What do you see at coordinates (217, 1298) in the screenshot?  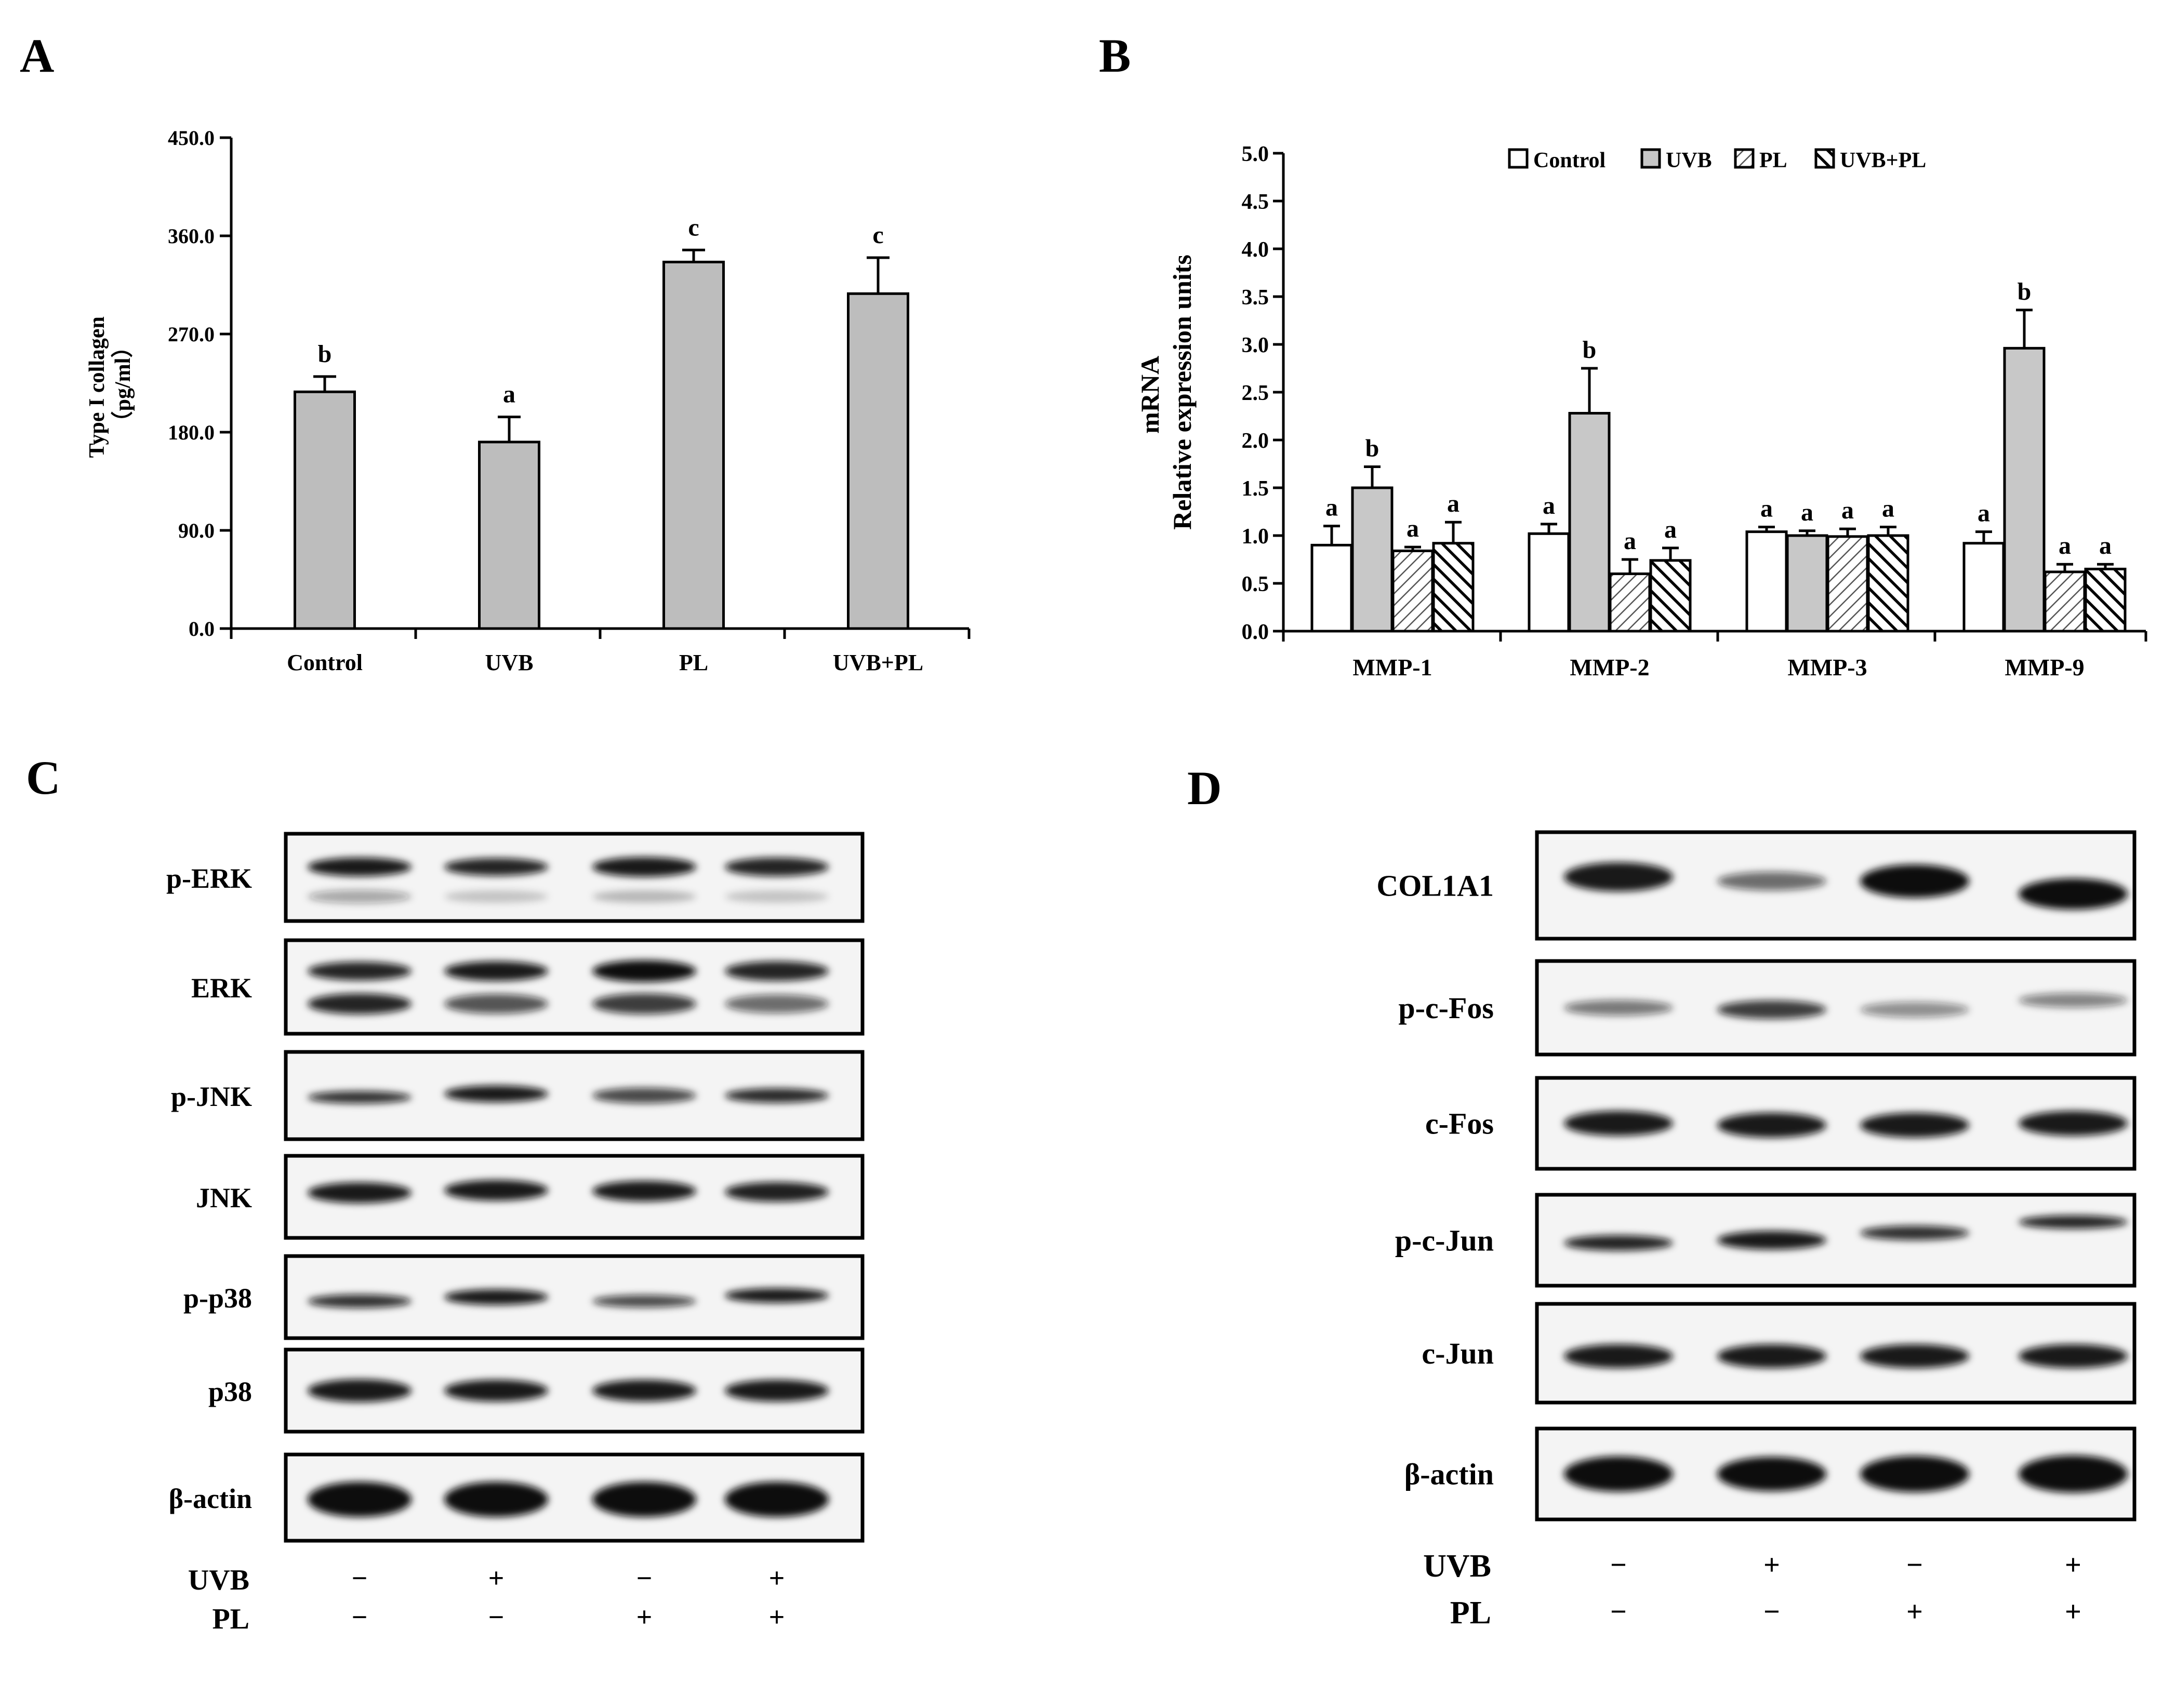 I see `blot-label: p-p38` at bounding box center [217, 1298].